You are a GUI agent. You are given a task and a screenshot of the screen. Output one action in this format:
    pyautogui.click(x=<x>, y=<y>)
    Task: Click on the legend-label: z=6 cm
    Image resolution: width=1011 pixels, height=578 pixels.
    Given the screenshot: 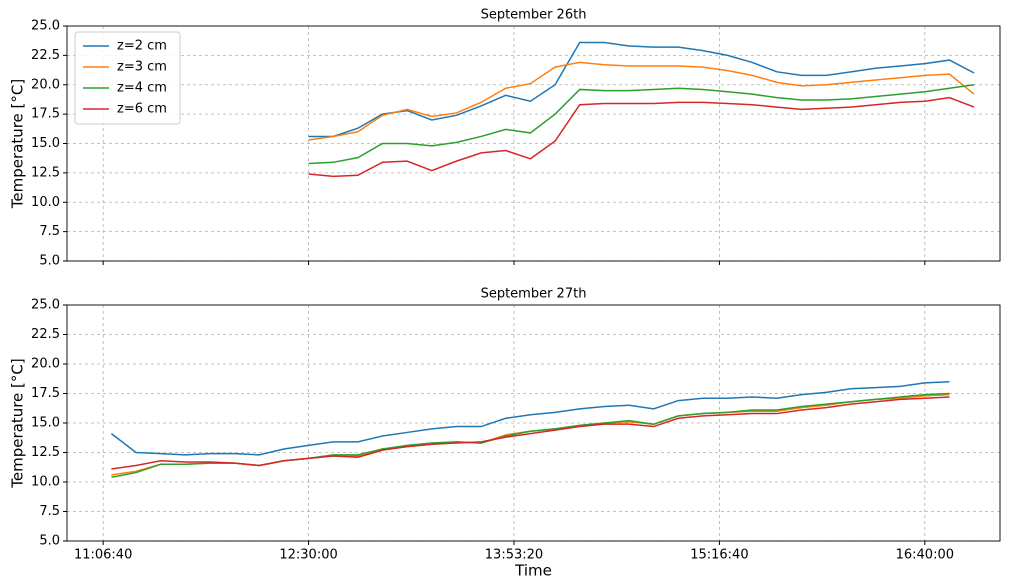 What is the action you would take?
    pyautogui.click(x=142, y=109)
    